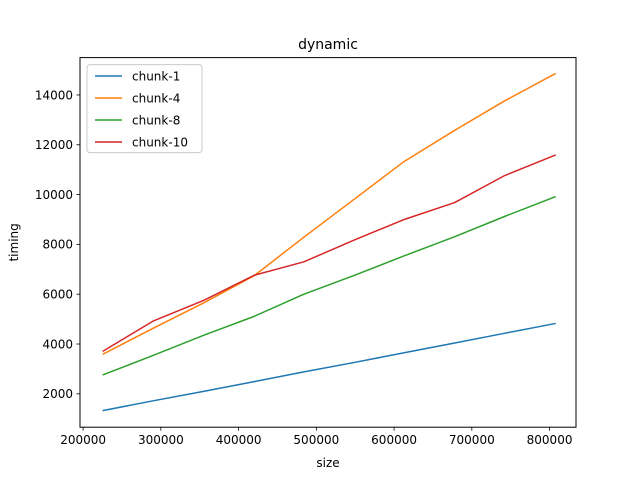 This screenshot has width=640, height=480. Describe the element at coordinates (57, 394) in the screenshot. I see `y-tick-label: 2000` at that location.